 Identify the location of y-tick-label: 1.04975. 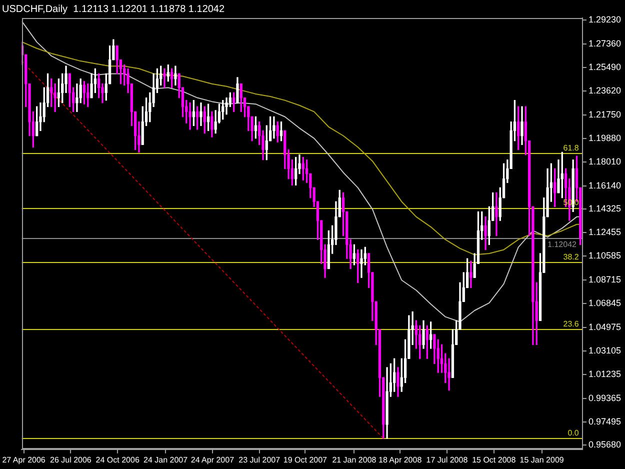
(605, 327).